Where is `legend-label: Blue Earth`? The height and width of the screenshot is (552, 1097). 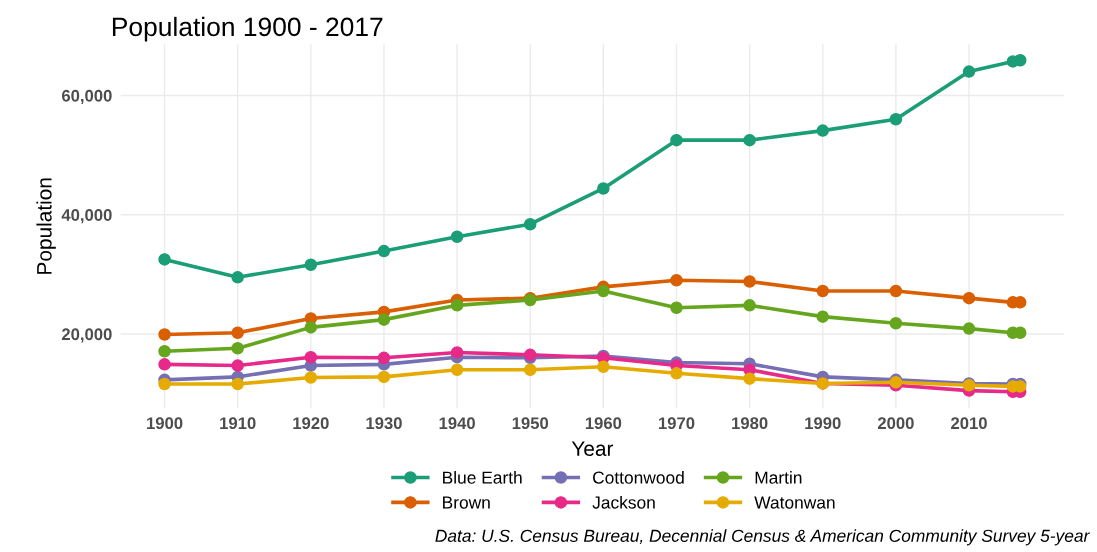 legend-label: Blue Earth is located at coordinates (482, 477).